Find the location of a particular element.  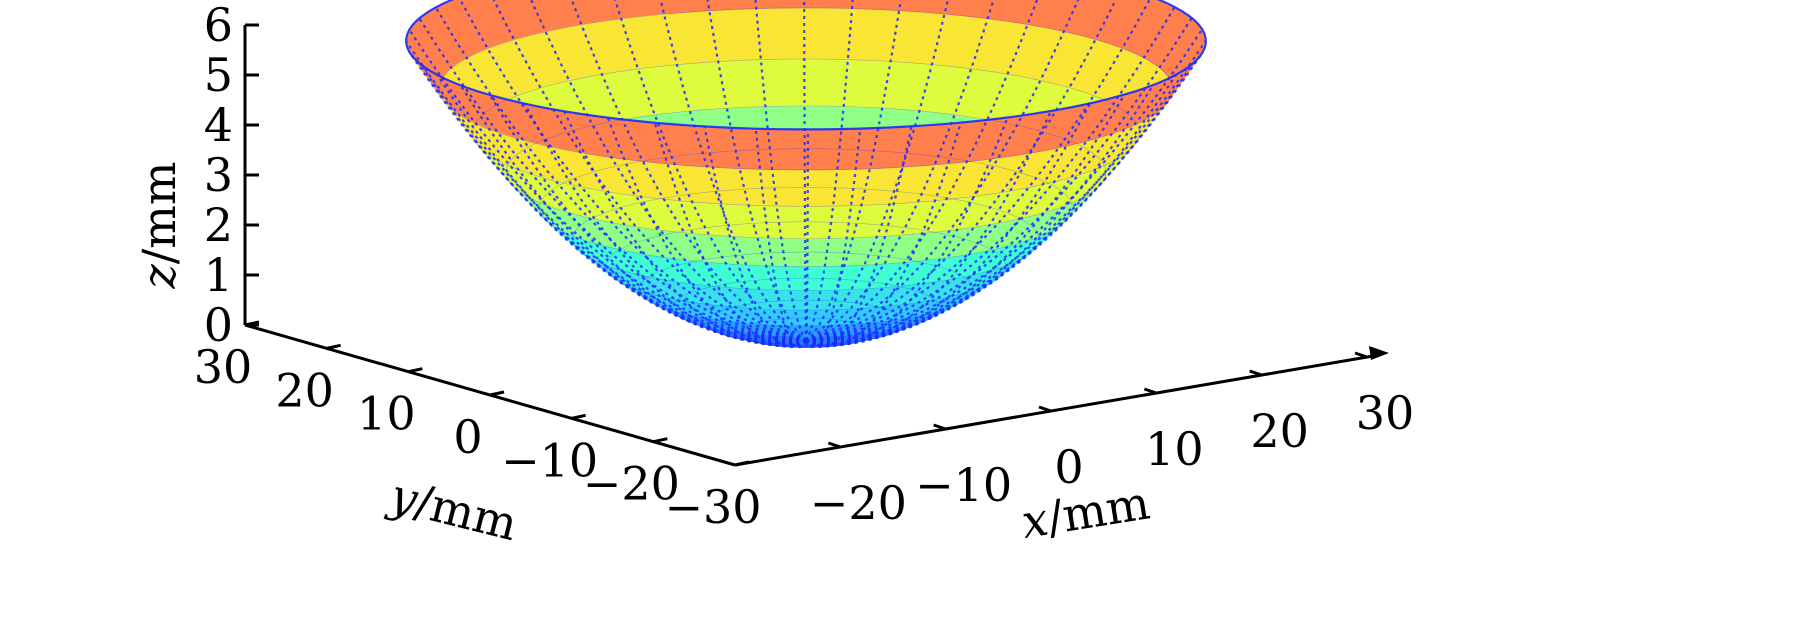

y-tick-label: 20 is located at coordinates (304, 390).